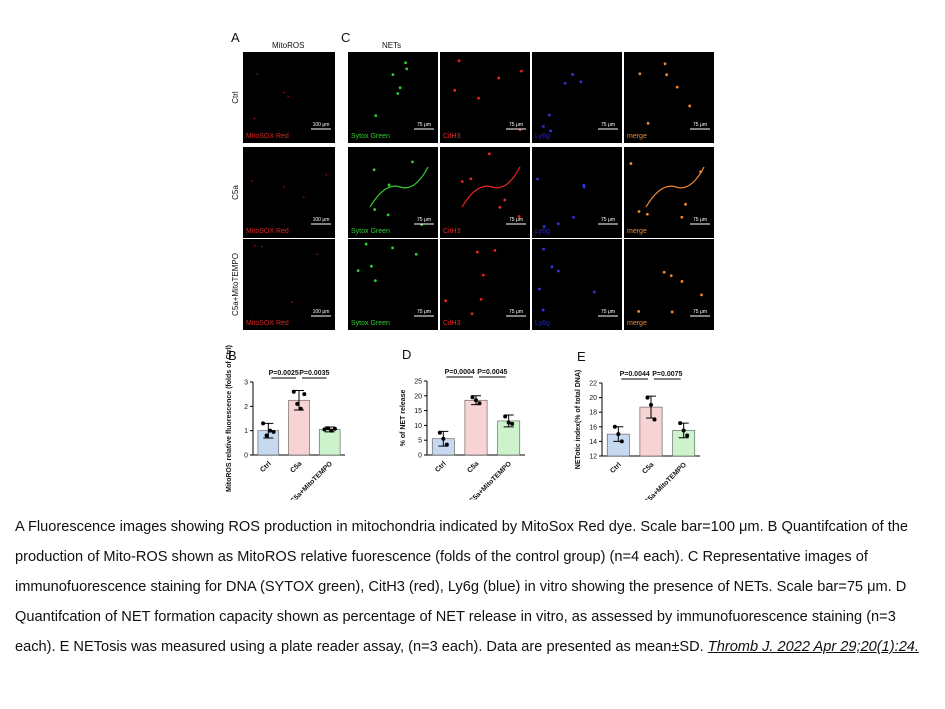 This screenshot has height=709, width=945. Describe the element at coordinates (329, 442) in the screenshot. I see `bar` at that location.